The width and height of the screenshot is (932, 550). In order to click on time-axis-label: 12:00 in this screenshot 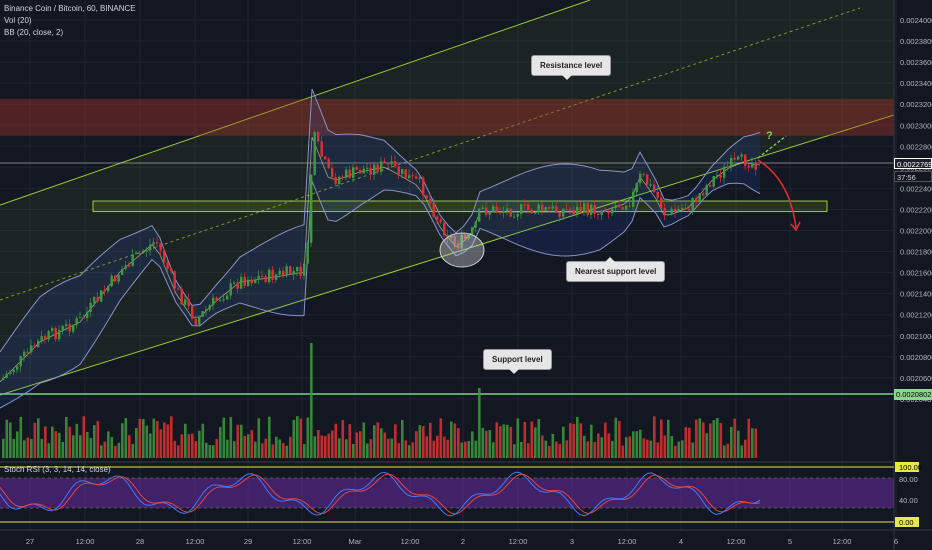, I will do `click(518, 541)`.